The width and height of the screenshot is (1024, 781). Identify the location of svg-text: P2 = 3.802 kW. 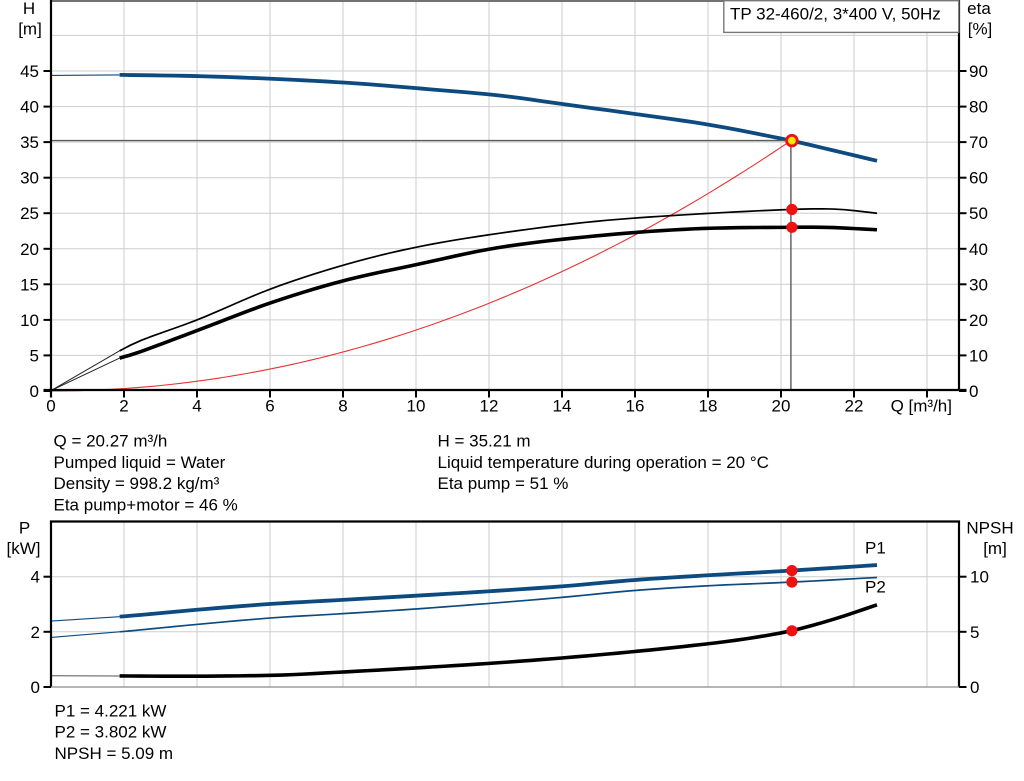
(111, 732).